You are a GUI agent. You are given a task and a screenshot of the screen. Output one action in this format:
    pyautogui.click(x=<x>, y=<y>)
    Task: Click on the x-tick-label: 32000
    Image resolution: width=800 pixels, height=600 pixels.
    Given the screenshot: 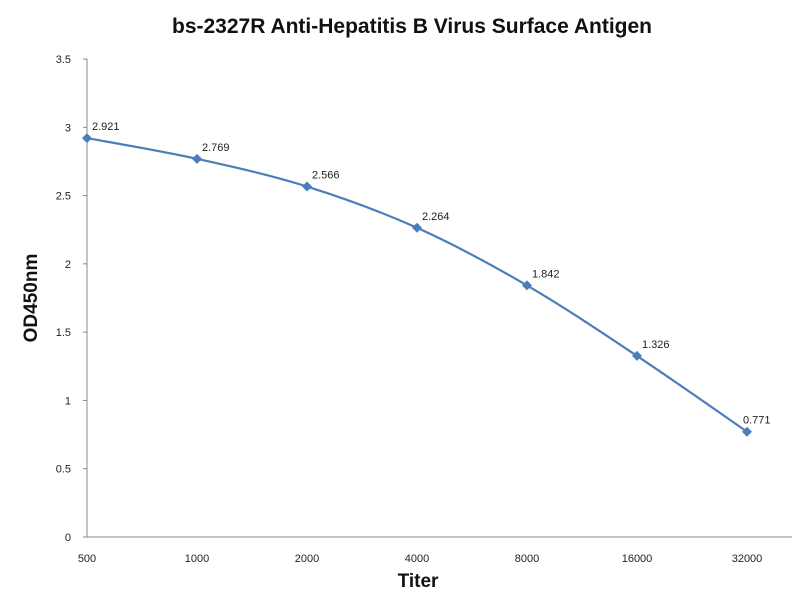 What is the action you would take?
    pyautogui.click(x=747, y=559)
    